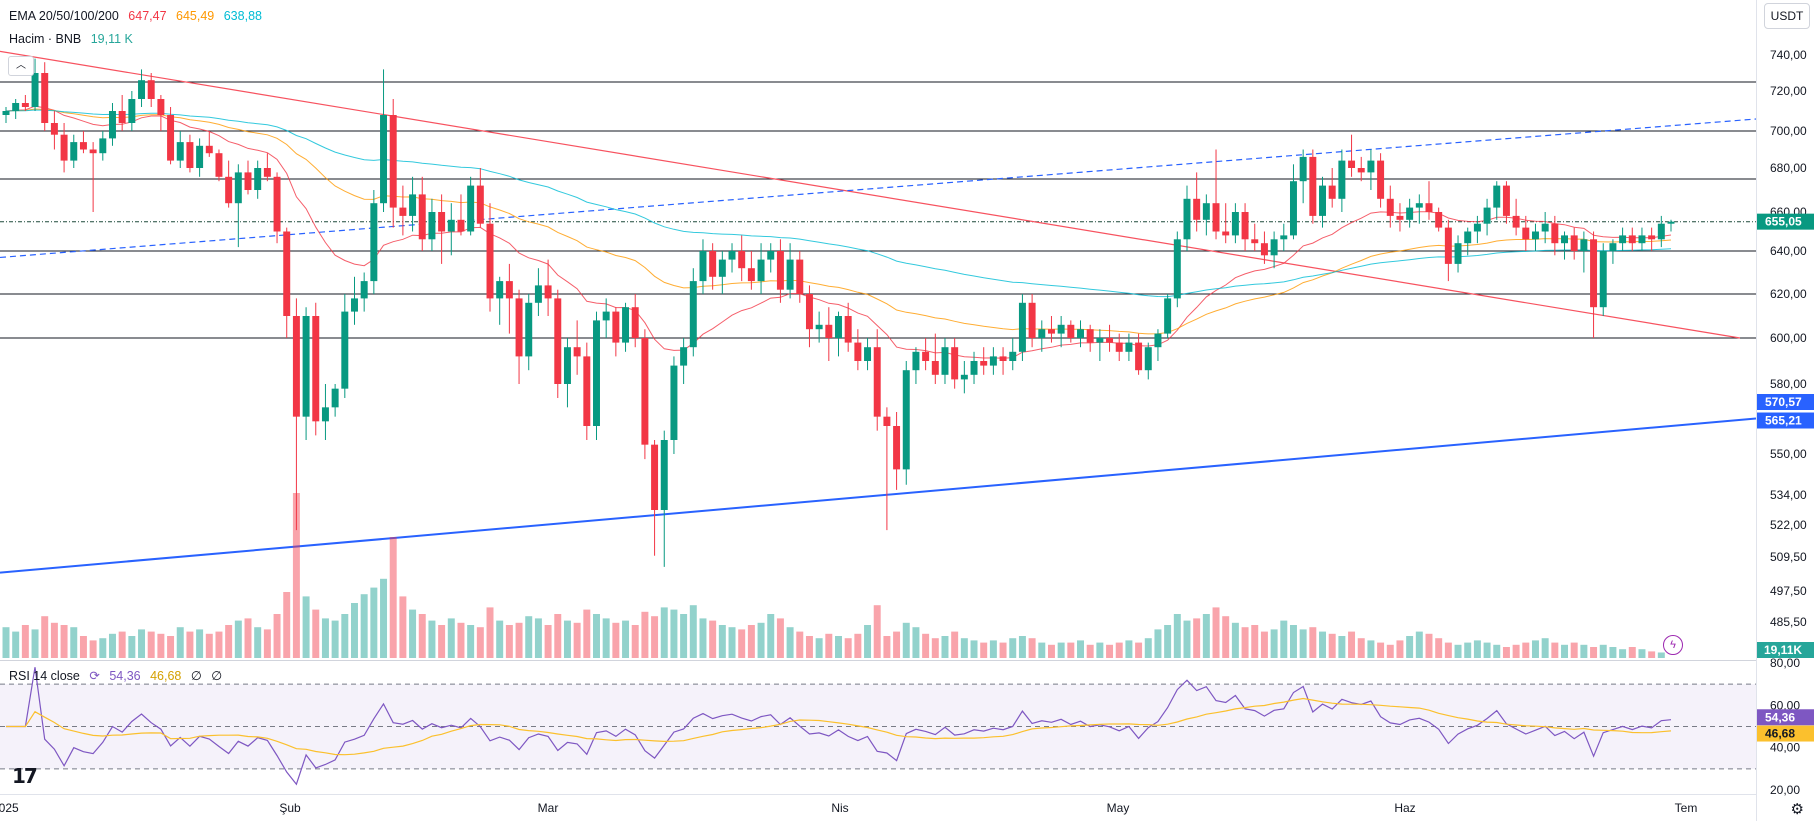 This screenshot has height=821, width=1814. I want to click on time-label: Şub, so click(290, 808).